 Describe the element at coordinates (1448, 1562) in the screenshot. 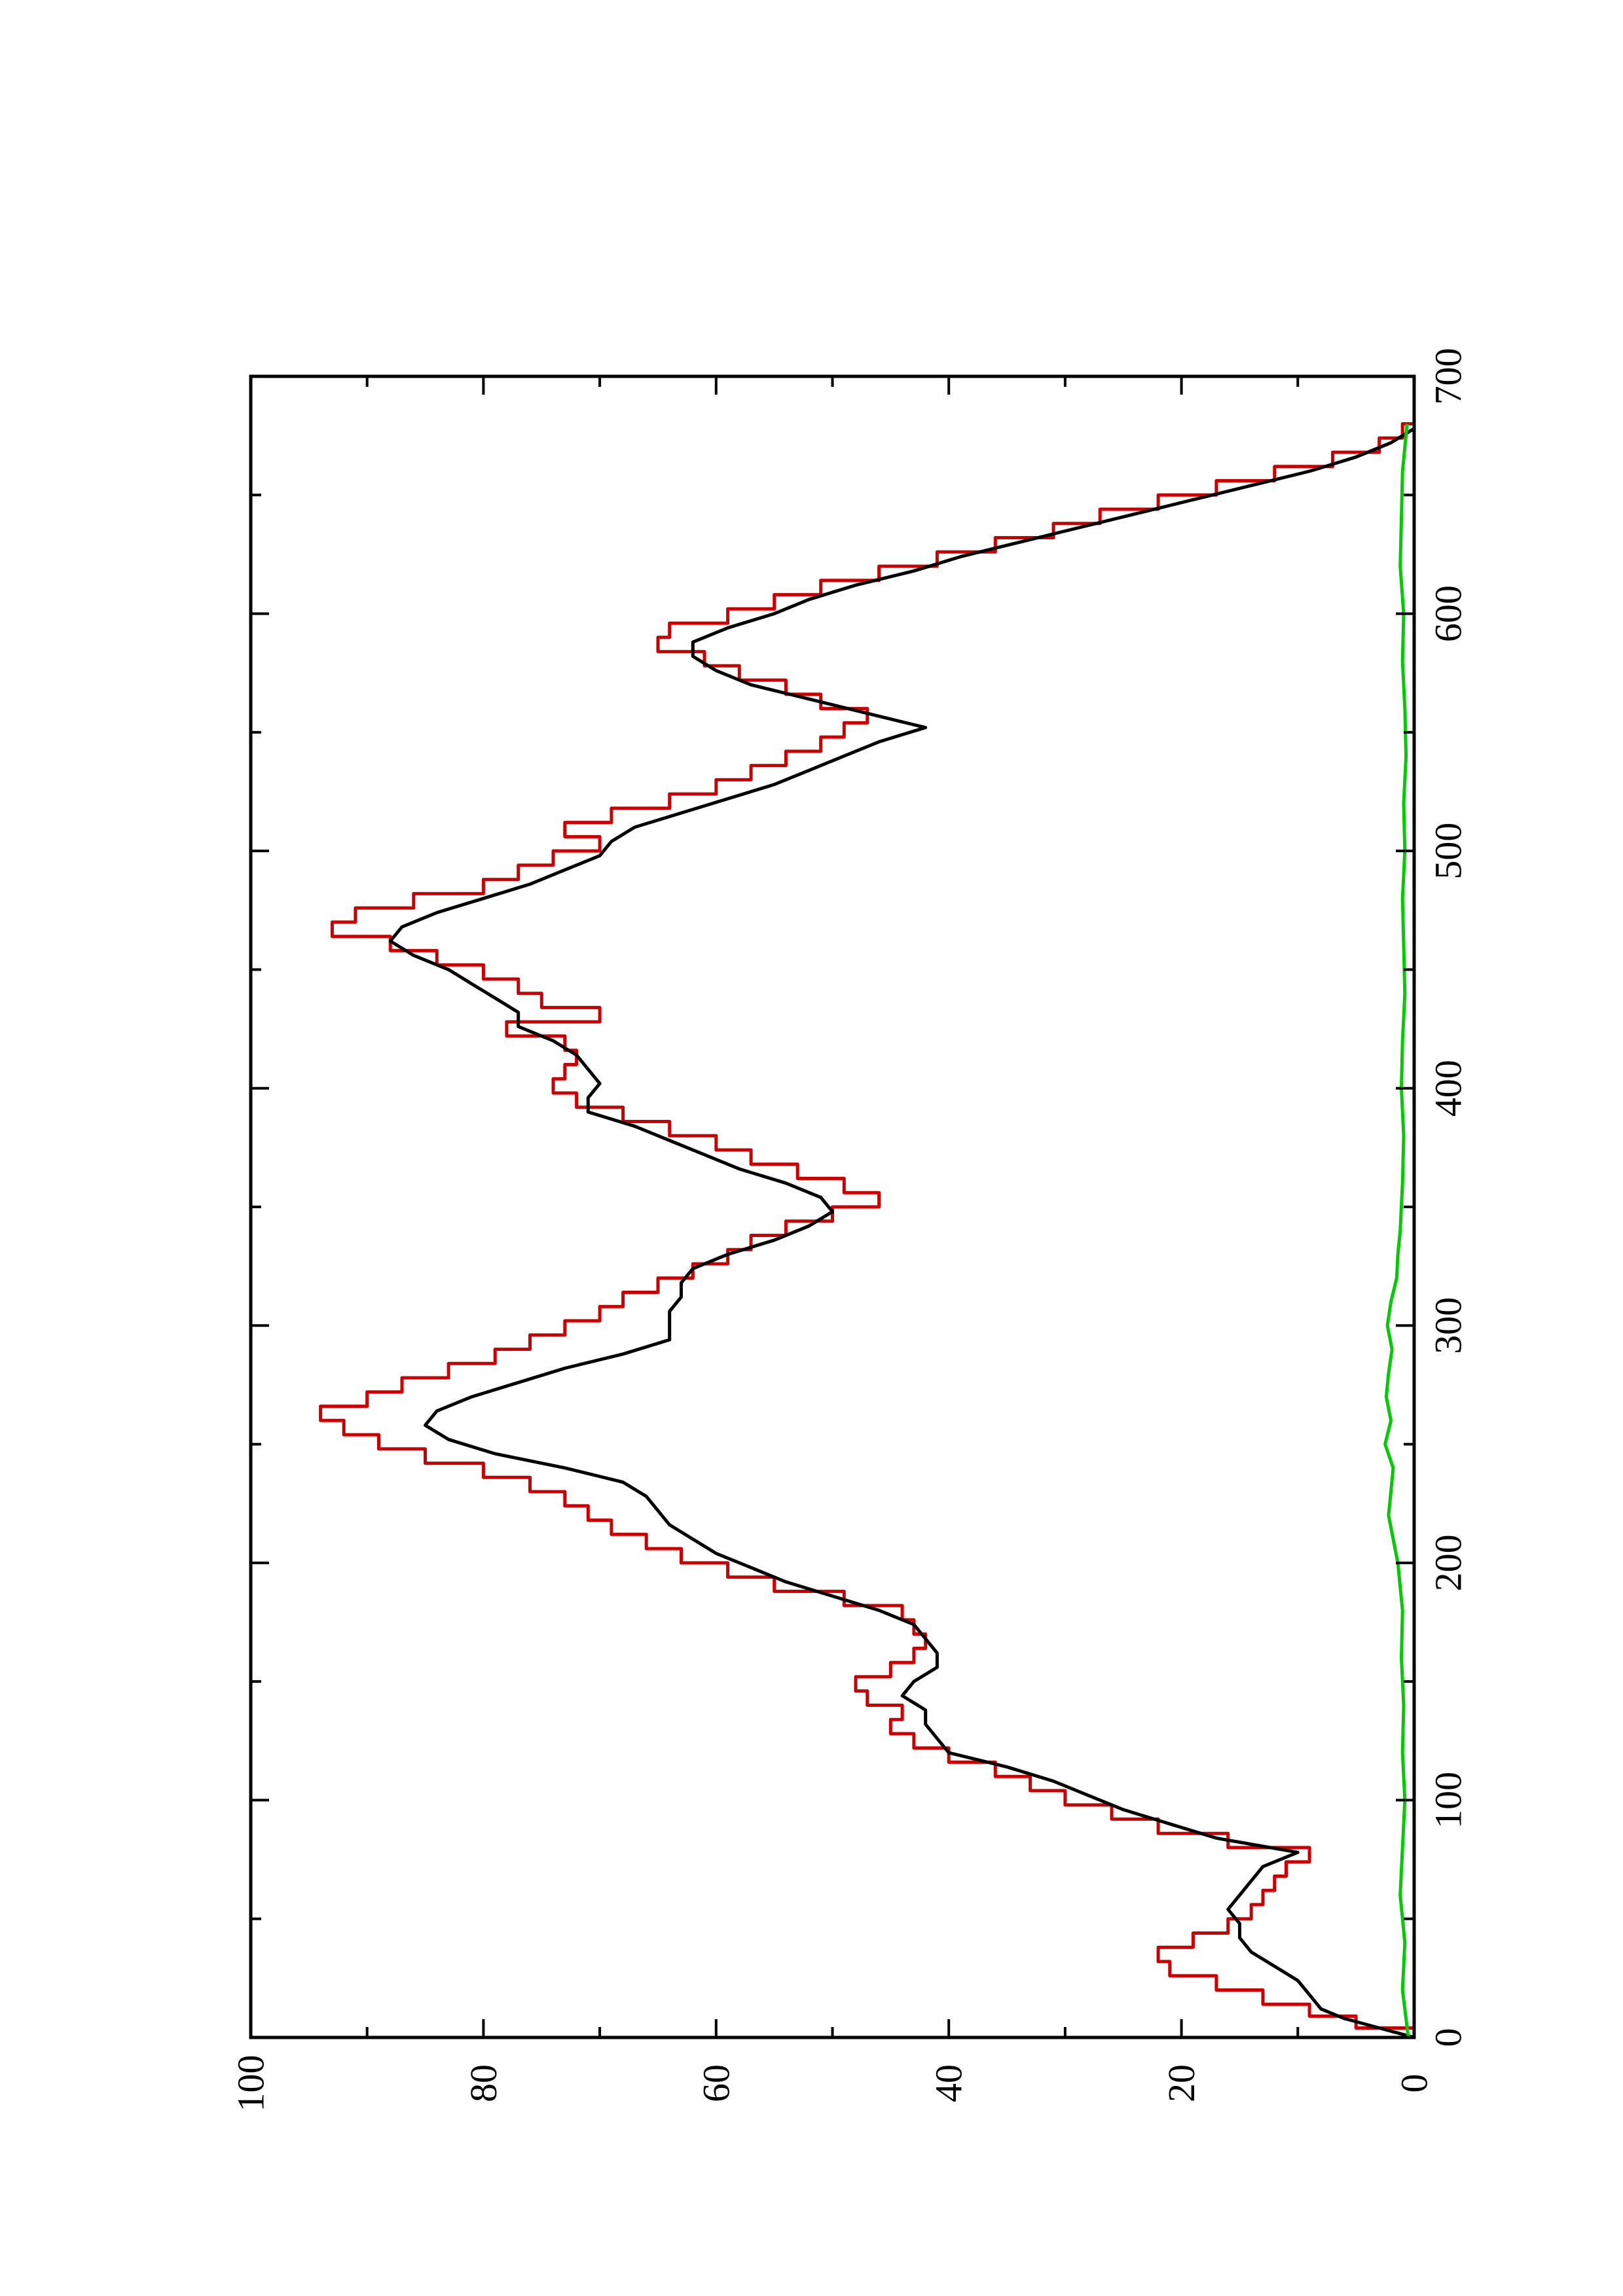

I see `x-tick-label: 200` at that location.